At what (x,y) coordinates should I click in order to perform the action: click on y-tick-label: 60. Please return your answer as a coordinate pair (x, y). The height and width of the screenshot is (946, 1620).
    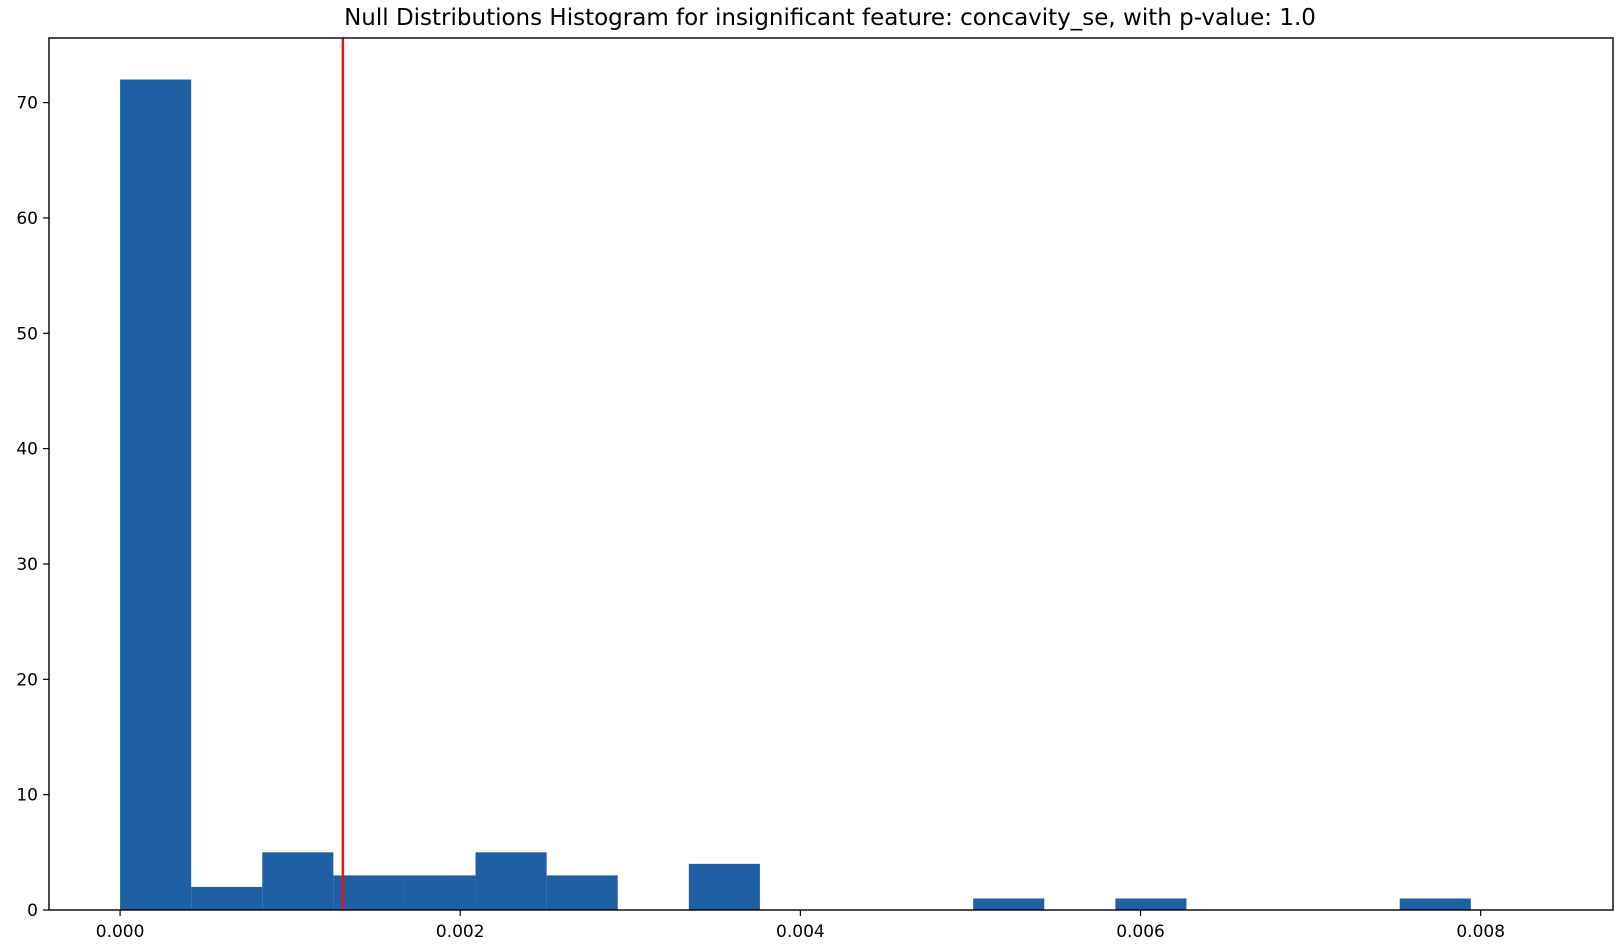
    Looking at the image, I should click on (27, 219).